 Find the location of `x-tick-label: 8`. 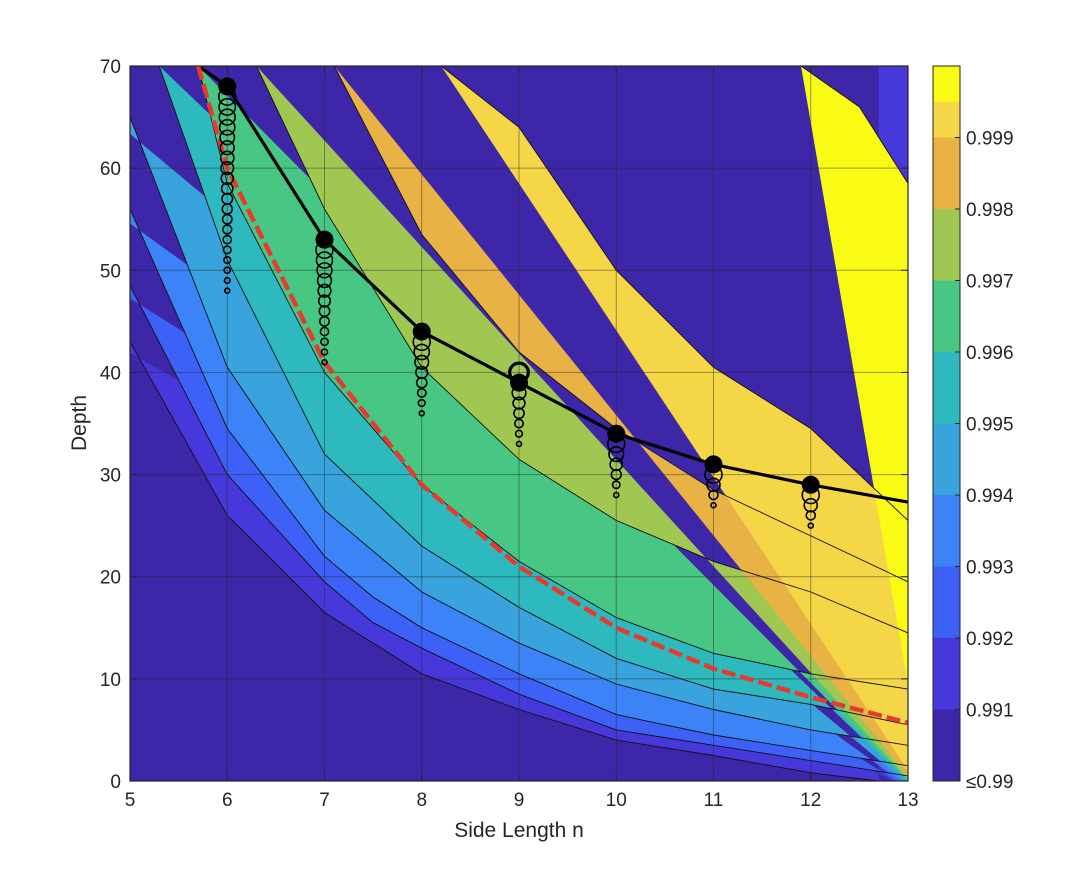

x-tick-label: 8 is located at coordinates (421, 800).